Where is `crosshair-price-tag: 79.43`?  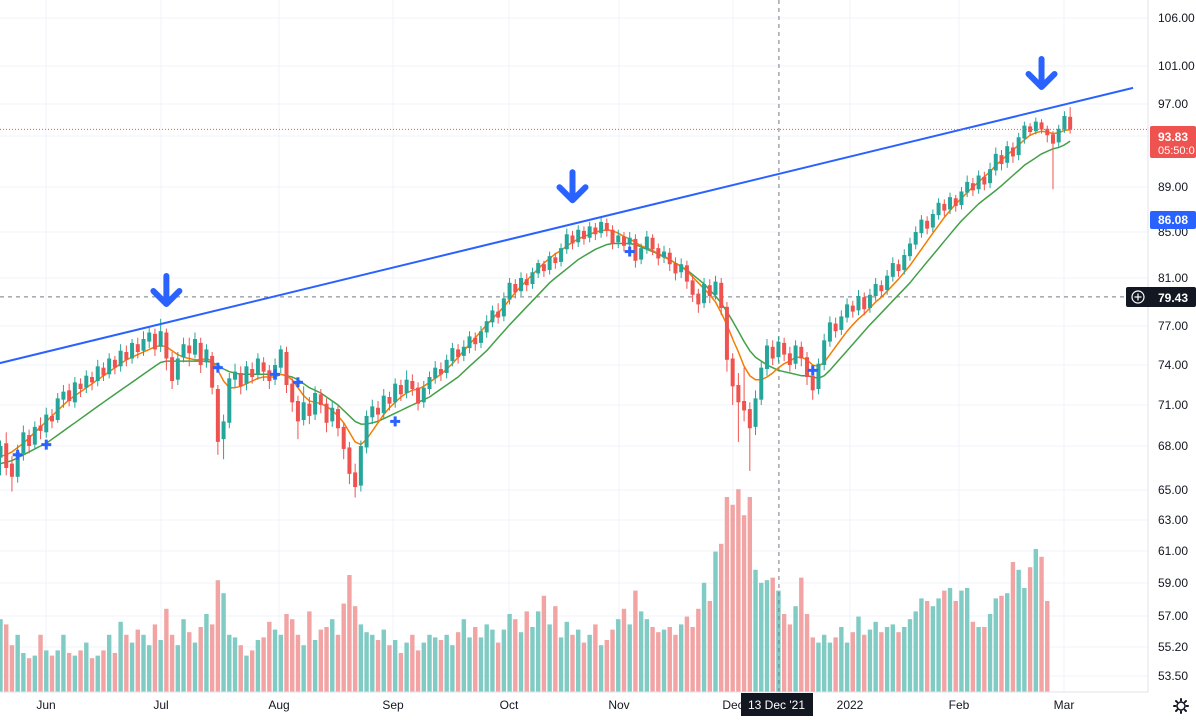
crosshair-price-tag: 79.43 is located at coordinates (1161, 297).